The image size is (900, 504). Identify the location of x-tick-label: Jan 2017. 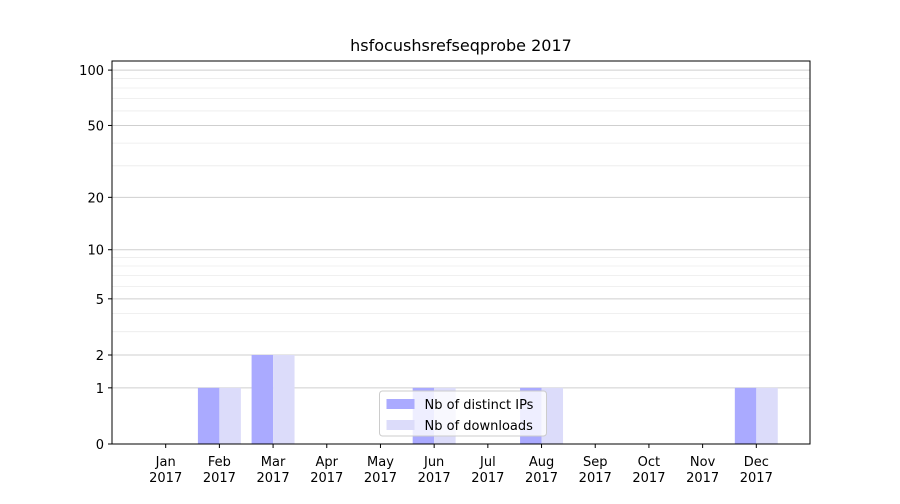
(165, 470).